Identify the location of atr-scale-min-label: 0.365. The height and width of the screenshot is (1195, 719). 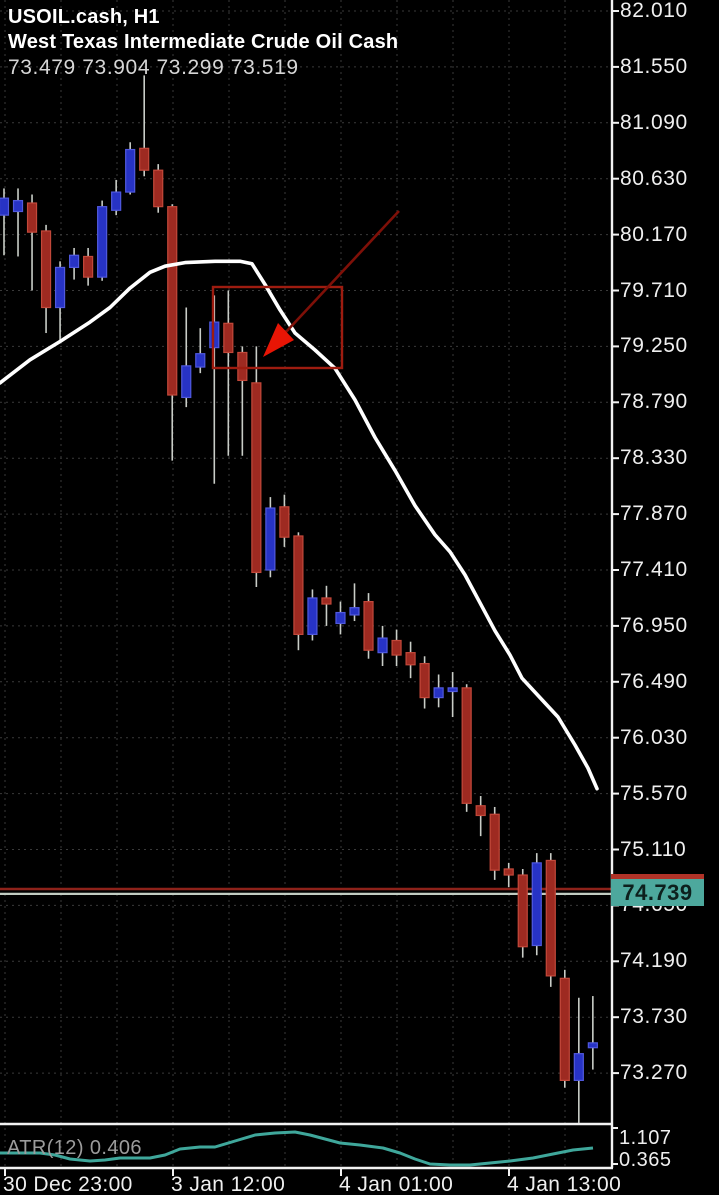
(645, 1160).